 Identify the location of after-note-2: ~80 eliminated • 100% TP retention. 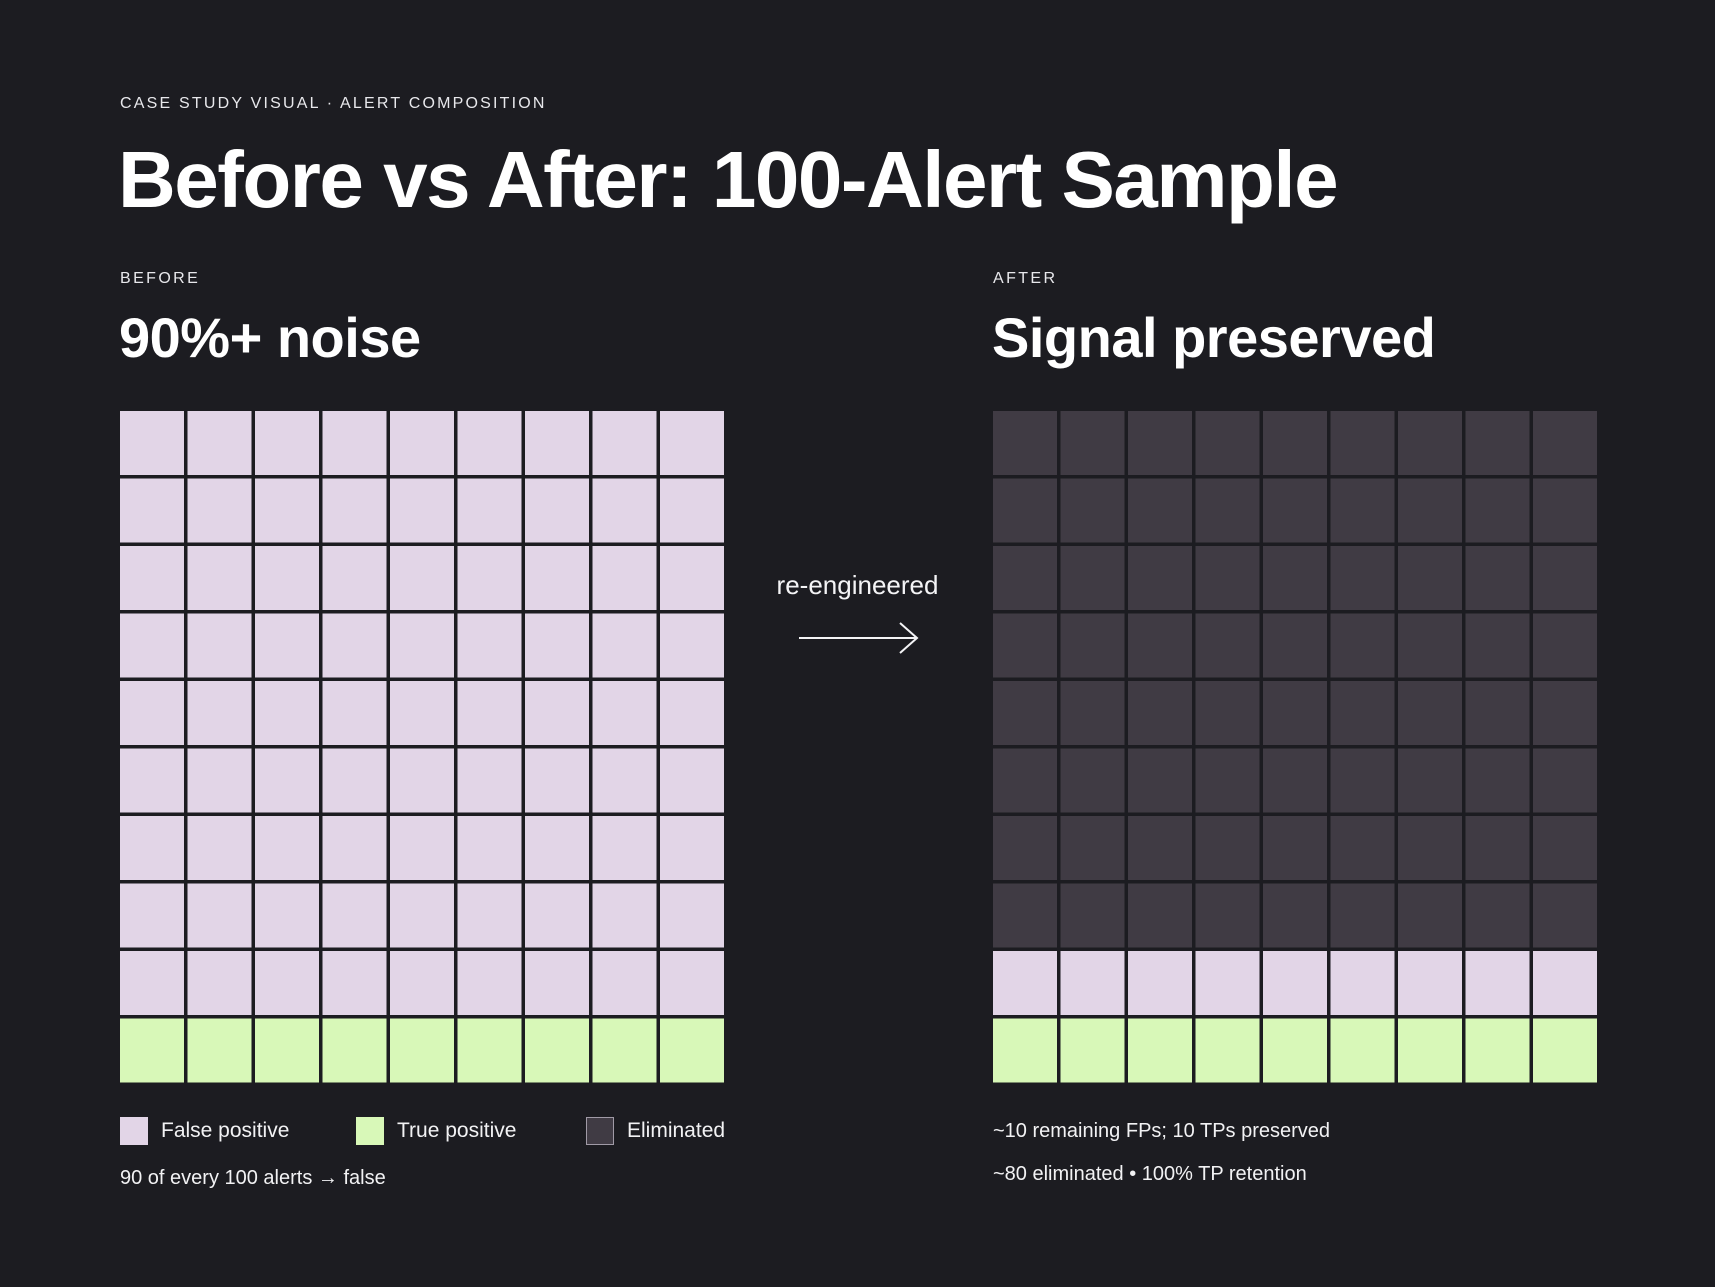
(1150, 1174).